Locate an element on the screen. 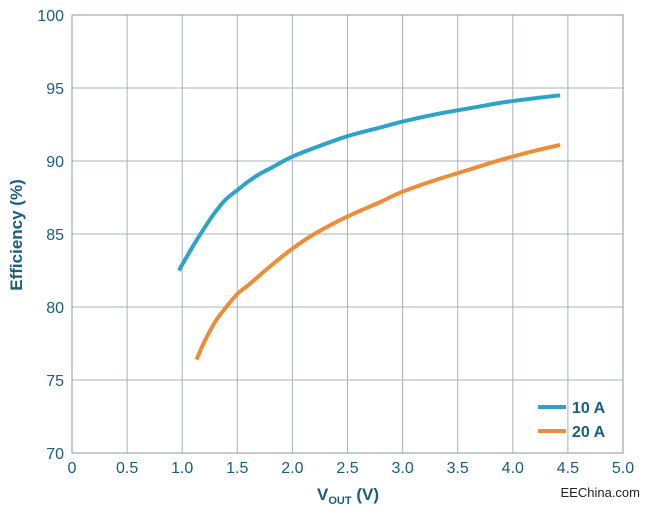 Image resolution: width=648 pixels, height=510 pixels. legend-label-20a: 20 A is located at coordinates (589, 432).